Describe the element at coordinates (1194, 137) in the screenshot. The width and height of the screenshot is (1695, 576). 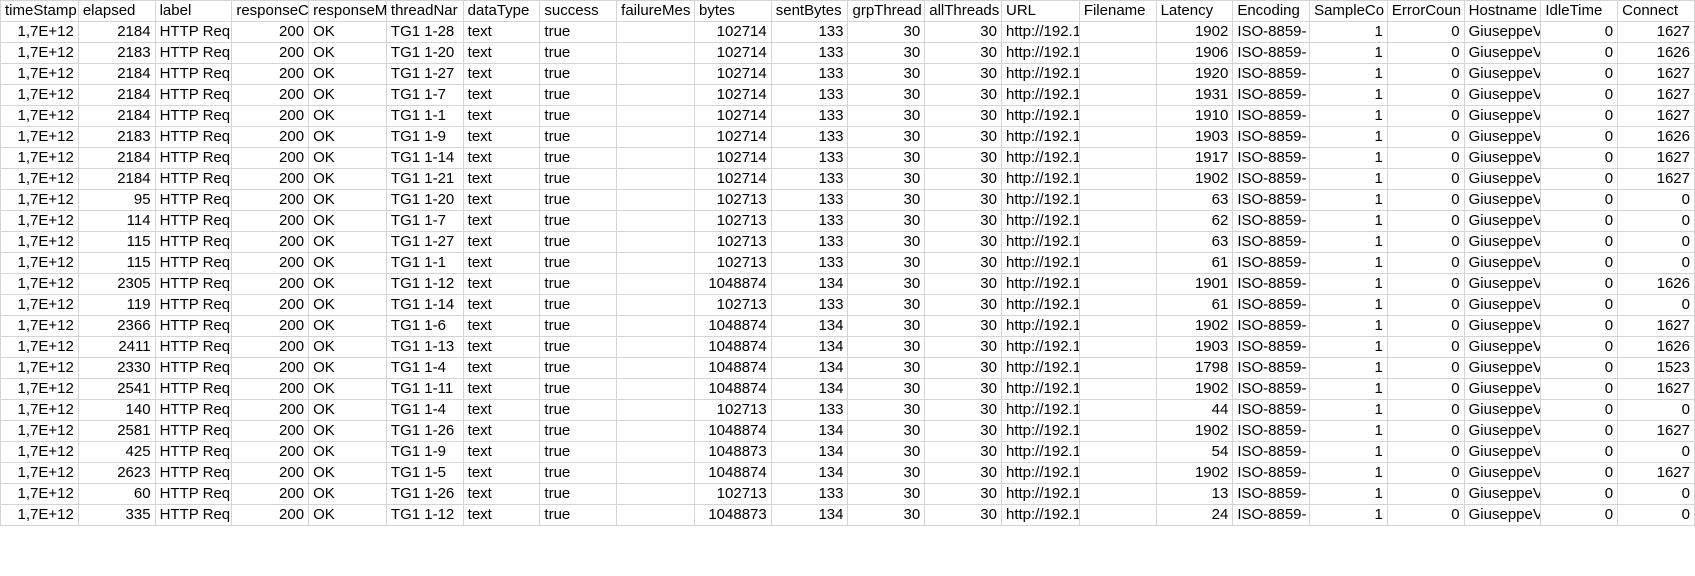
I see `cell-latency: 1903` at that location.